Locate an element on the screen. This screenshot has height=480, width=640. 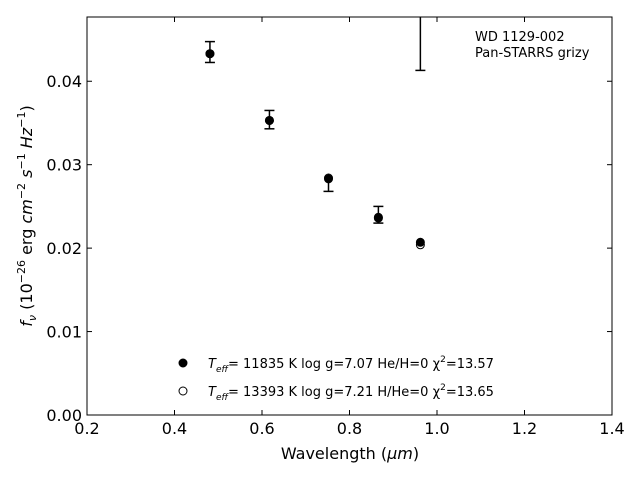
x-axis-label: Wavelength (μm) is located at coordinates (350, 453).